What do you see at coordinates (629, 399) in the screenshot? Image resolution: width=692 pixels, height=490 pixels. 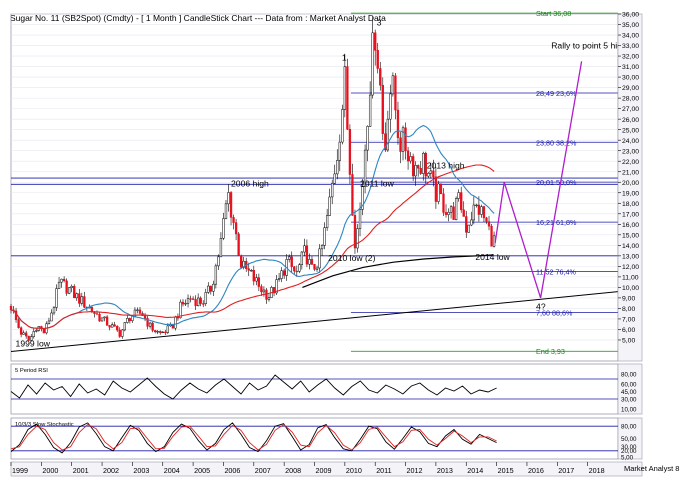 I see `indicator-tick-label: 30,00` at bounding box center [629, 399].